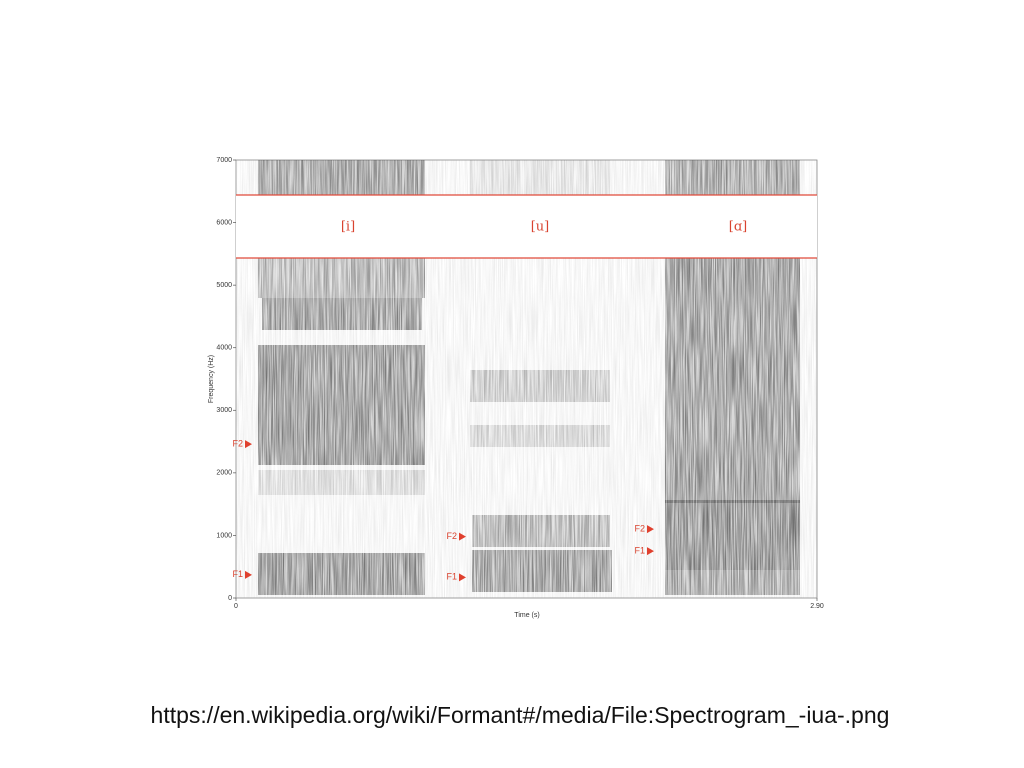 This screenshot has width=1024, height=768. What do you see at coordinates (224, 535) in the screenshot?
I see `y-tick-label: 1000` at bounding box center [224, 535].